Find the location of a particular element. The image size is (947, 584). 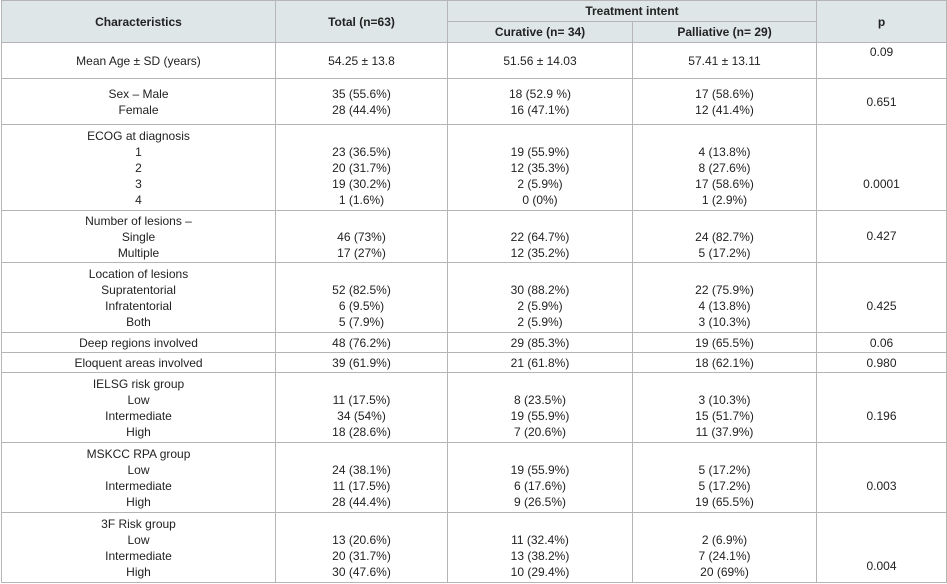

curative-cell: 8 (23.5%) 19 (55.9%) 7 (20.6%) is located at coordinates (540, 407).